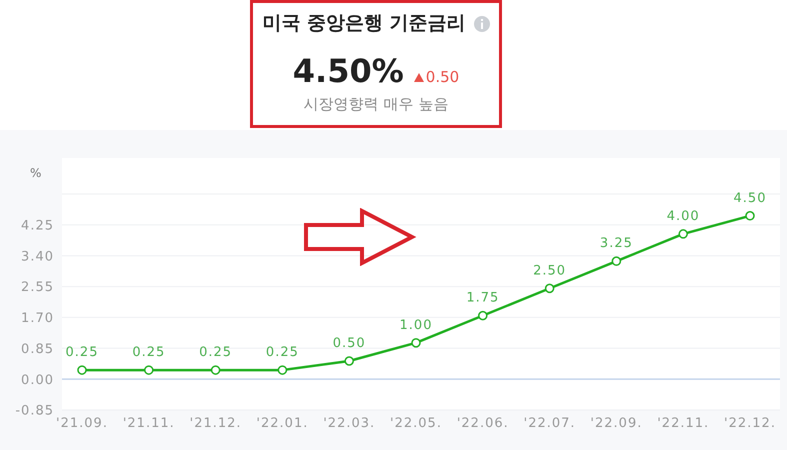 The width and height of the screenshot is (787, 450). Describe the element at coordinates (37, 256) in the screenshot. I see `text: 3.40` at that location.